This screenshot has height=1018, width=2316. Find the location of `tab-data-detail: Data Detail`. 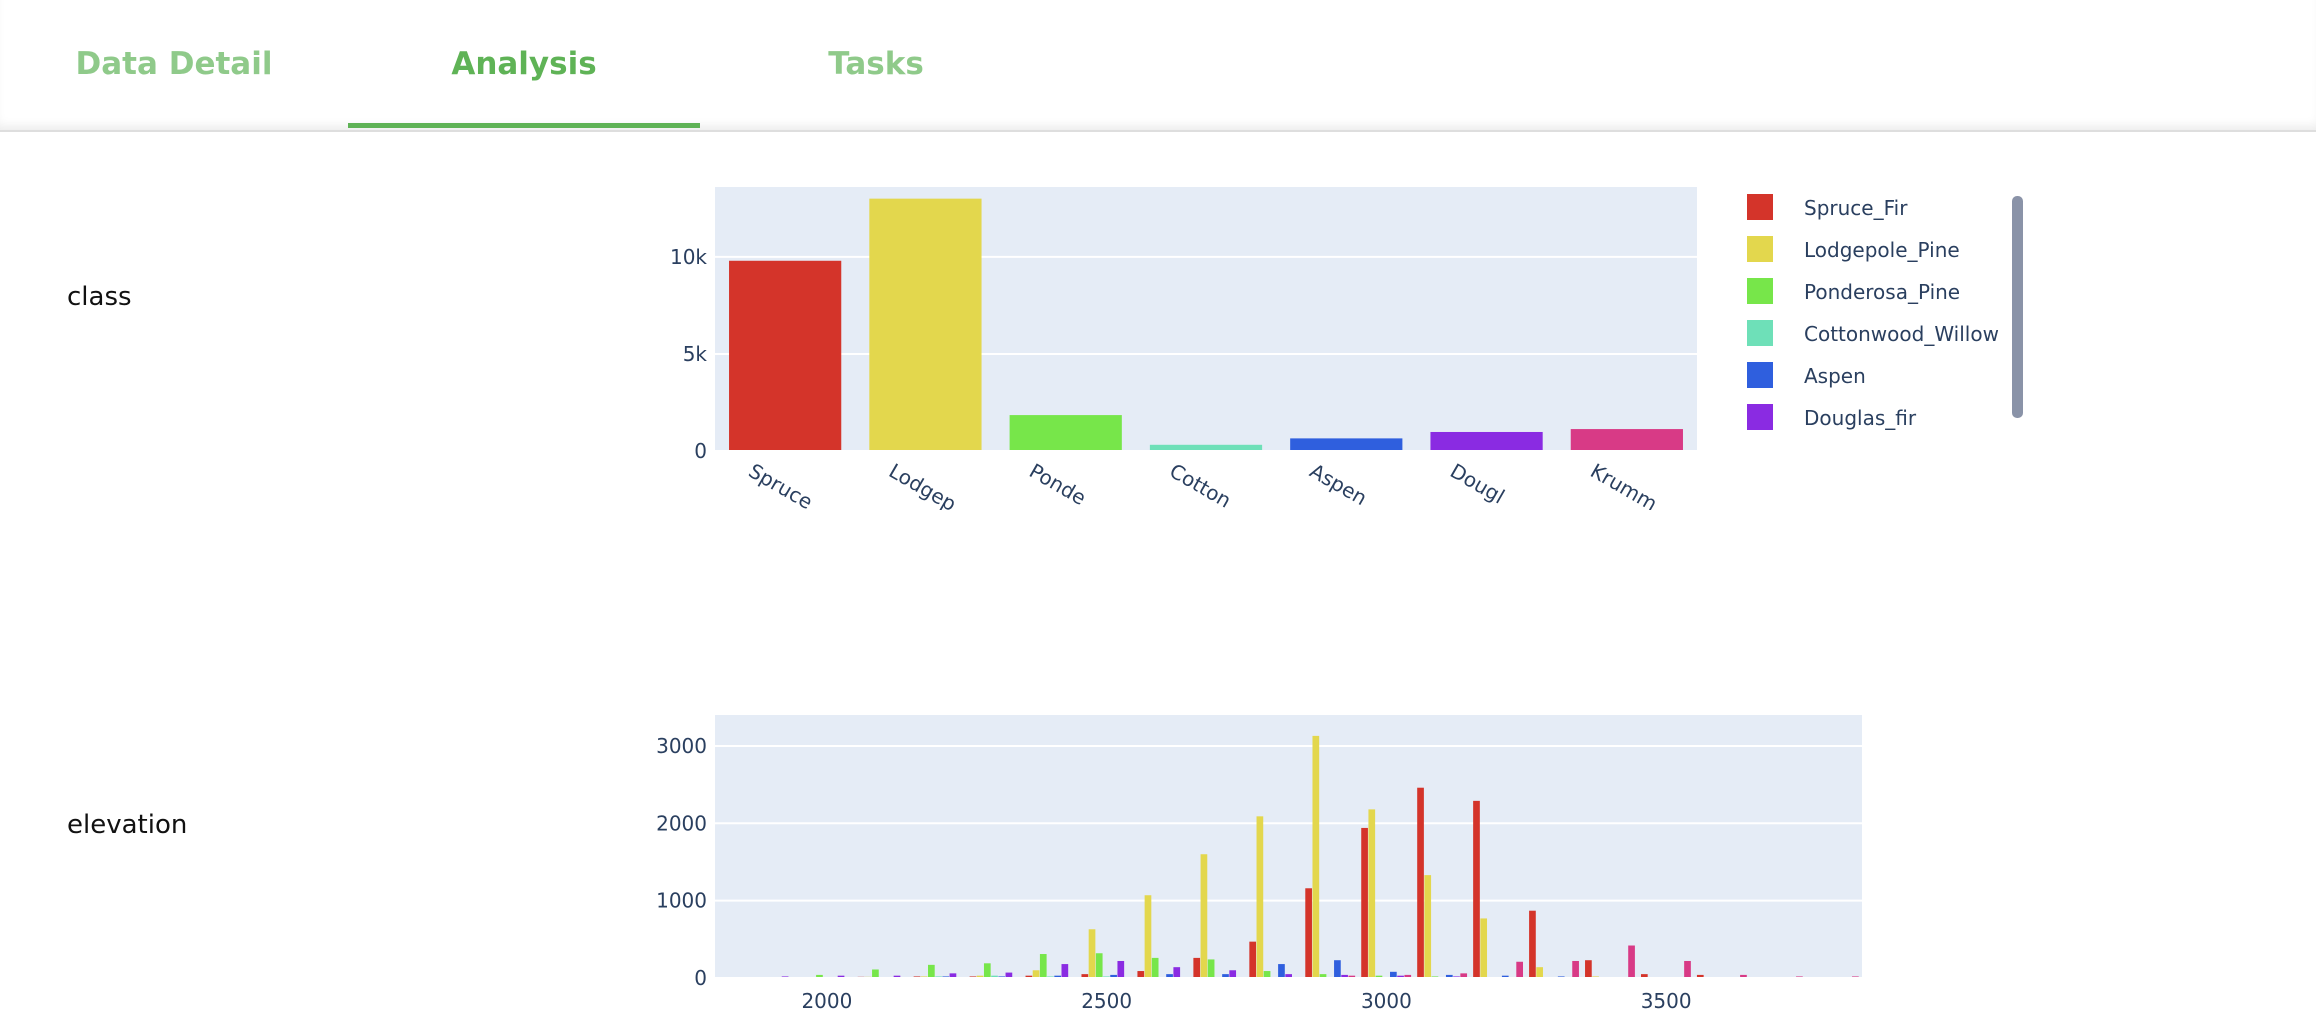

tab-data-detail: Data Detail is located at coordinates (174, 64).